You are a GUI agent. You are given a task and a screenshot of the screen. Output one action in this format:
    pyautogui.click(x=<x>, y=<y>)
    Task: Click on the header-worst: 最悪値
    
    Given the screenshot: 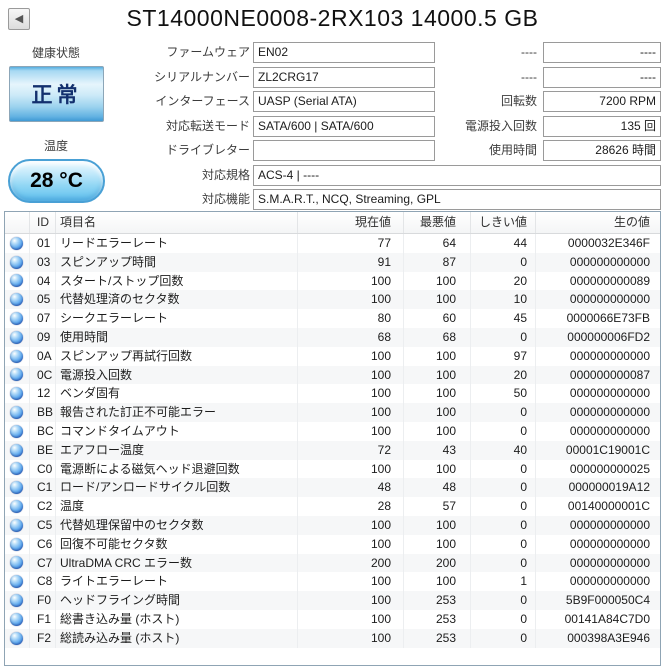 What is the action you would take?
    pyautogui.click(x=437, y=222)
    